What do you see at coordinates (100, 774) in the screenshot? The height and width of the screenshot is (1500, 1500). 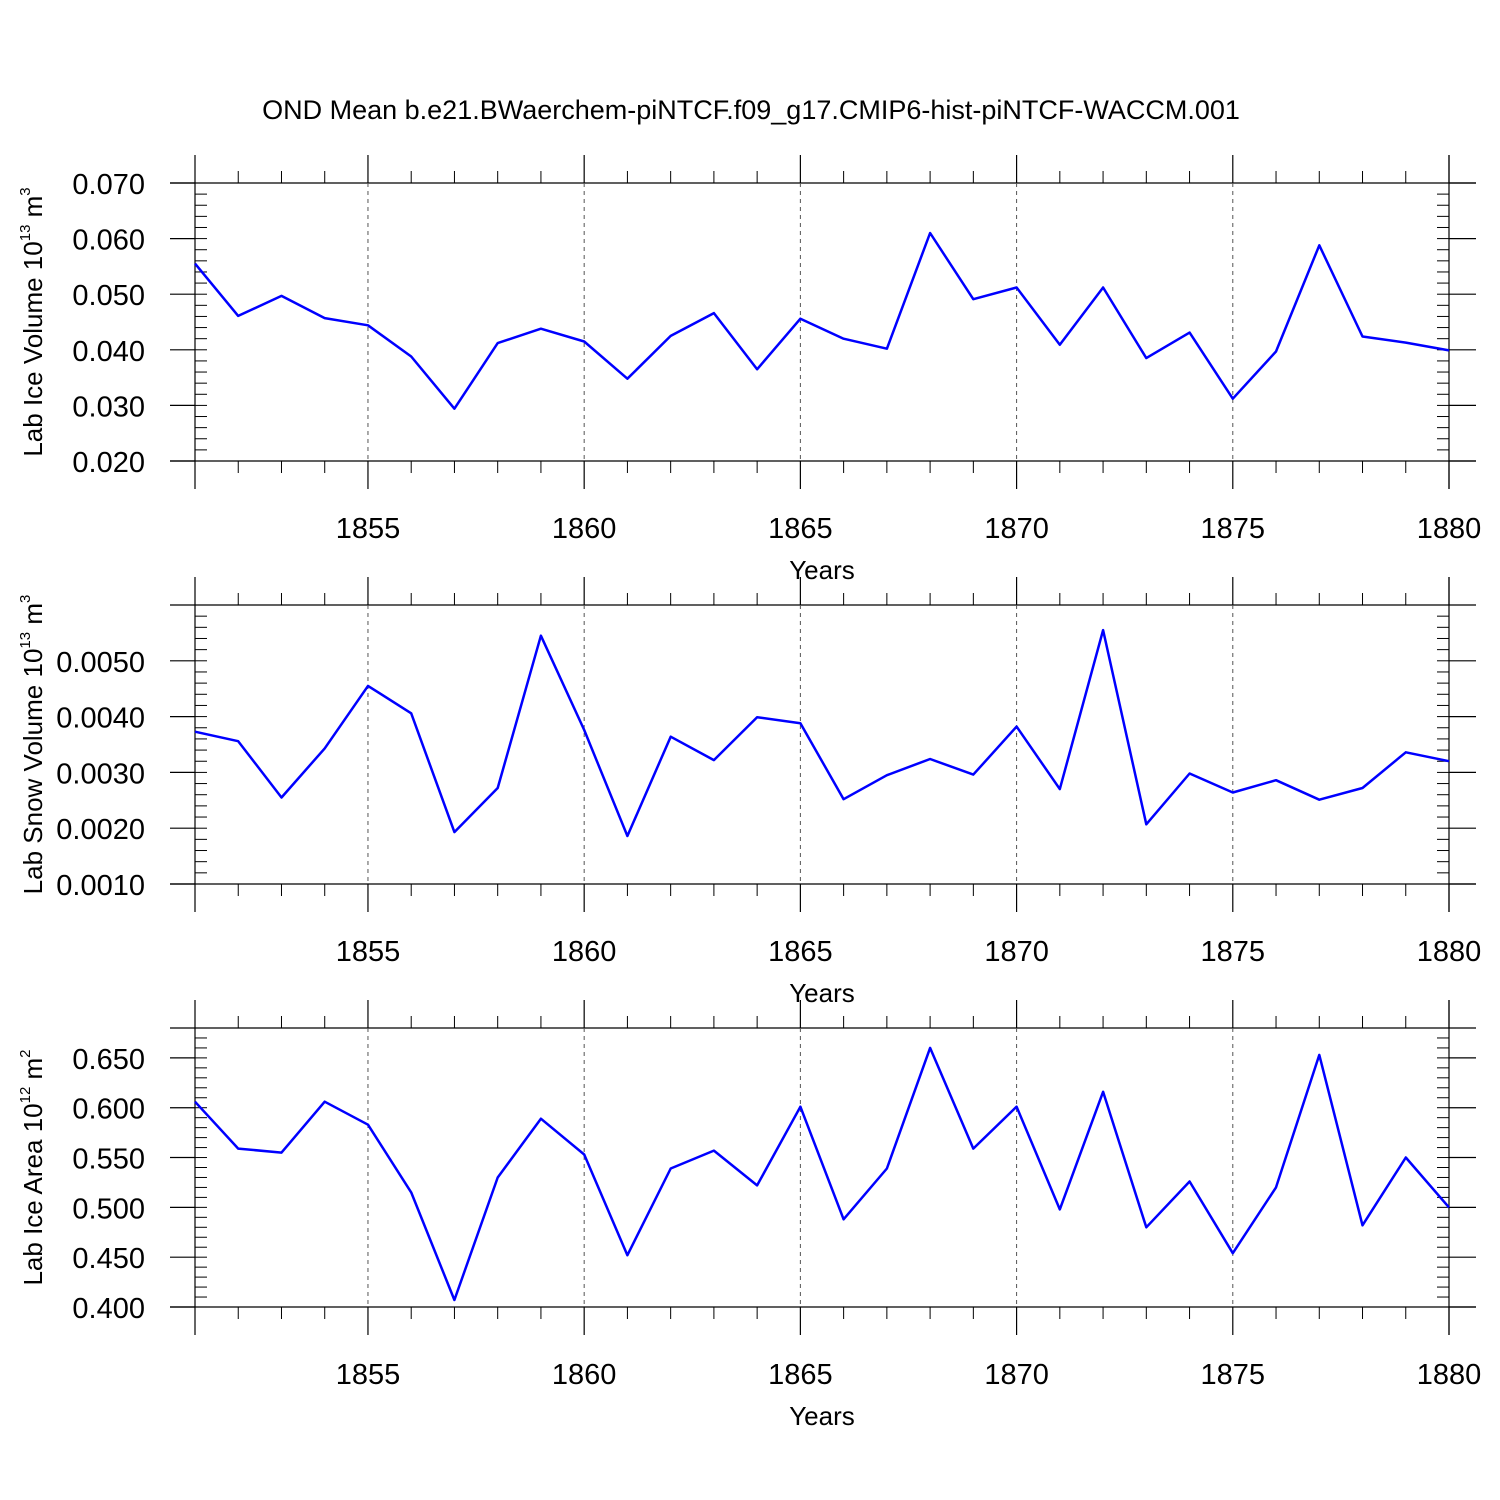 I see `y-tick-label: 0.0030` at bounding box center [100, 774].